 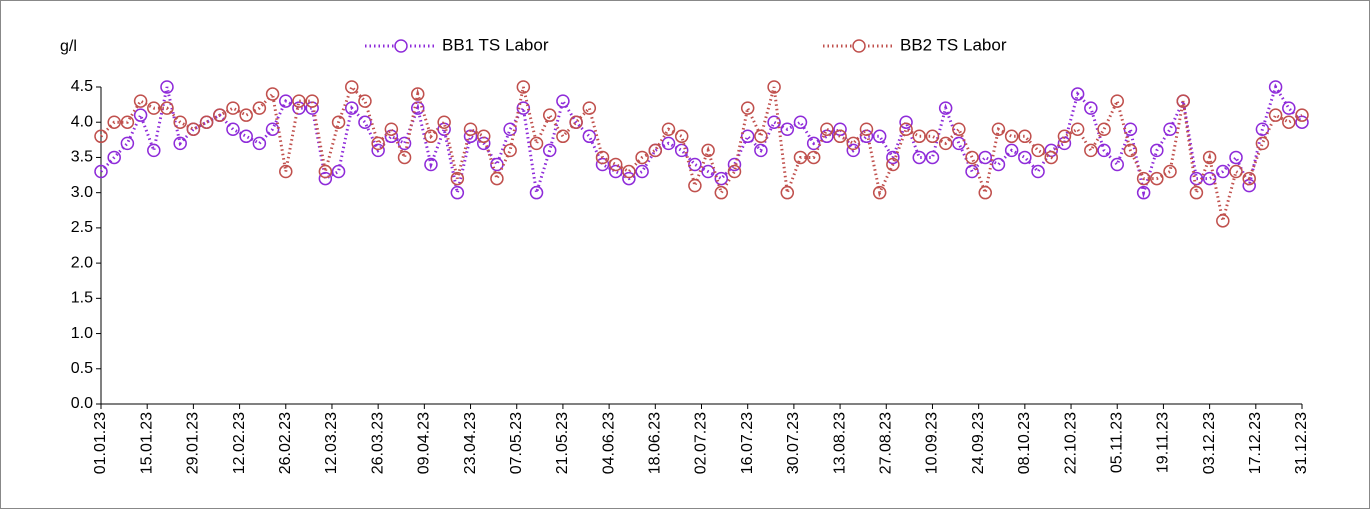 What do you see at coordinates (1116, 442) in the screenshot?
I see `x-tick-label: 05.11.23` at bounding box center [1116, 442].